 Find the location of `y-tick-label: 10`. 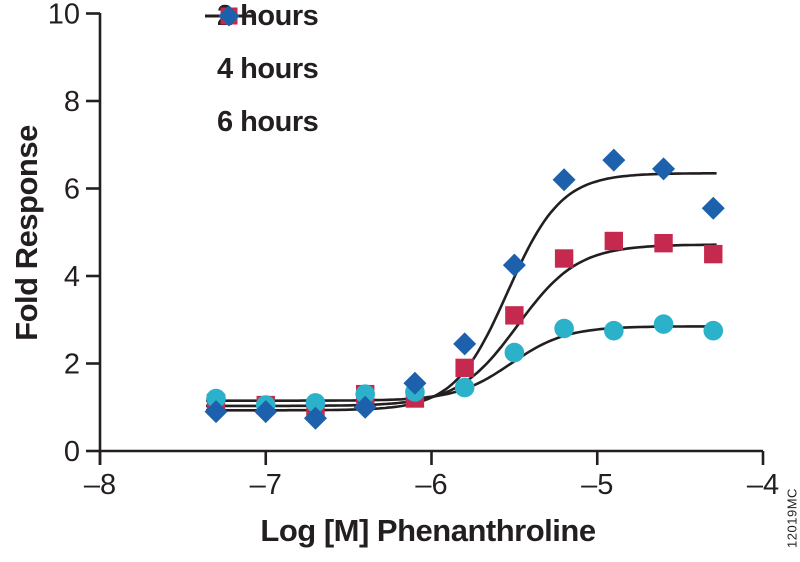

y-tick-label: 10 is located at coordinates (64, 15).